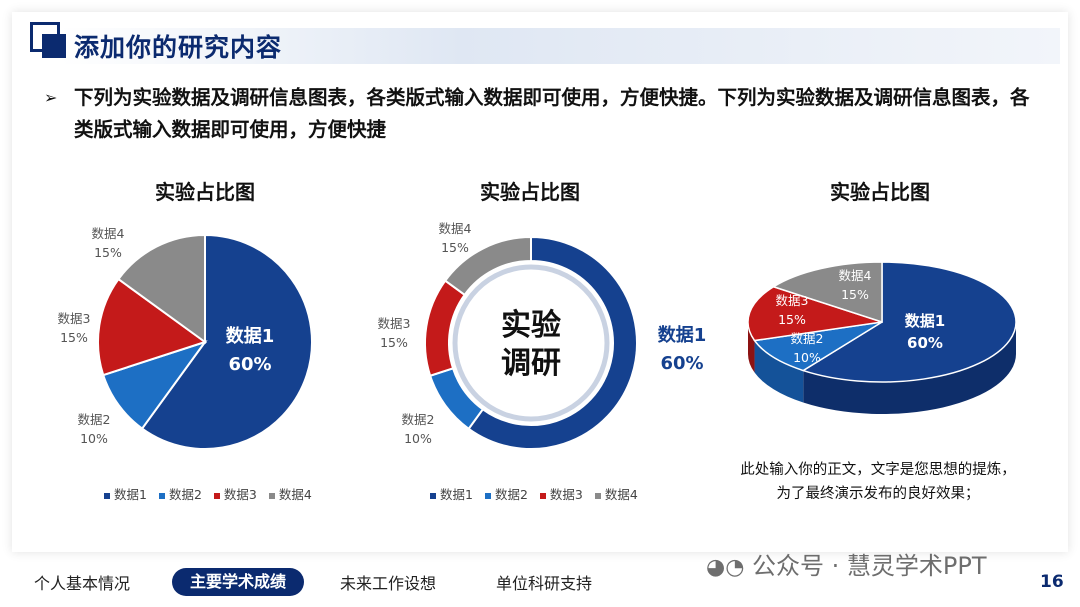  I want to click on watermark: ◕◔ 公众号 · 慧灵学术PPT, so click(846, 563).